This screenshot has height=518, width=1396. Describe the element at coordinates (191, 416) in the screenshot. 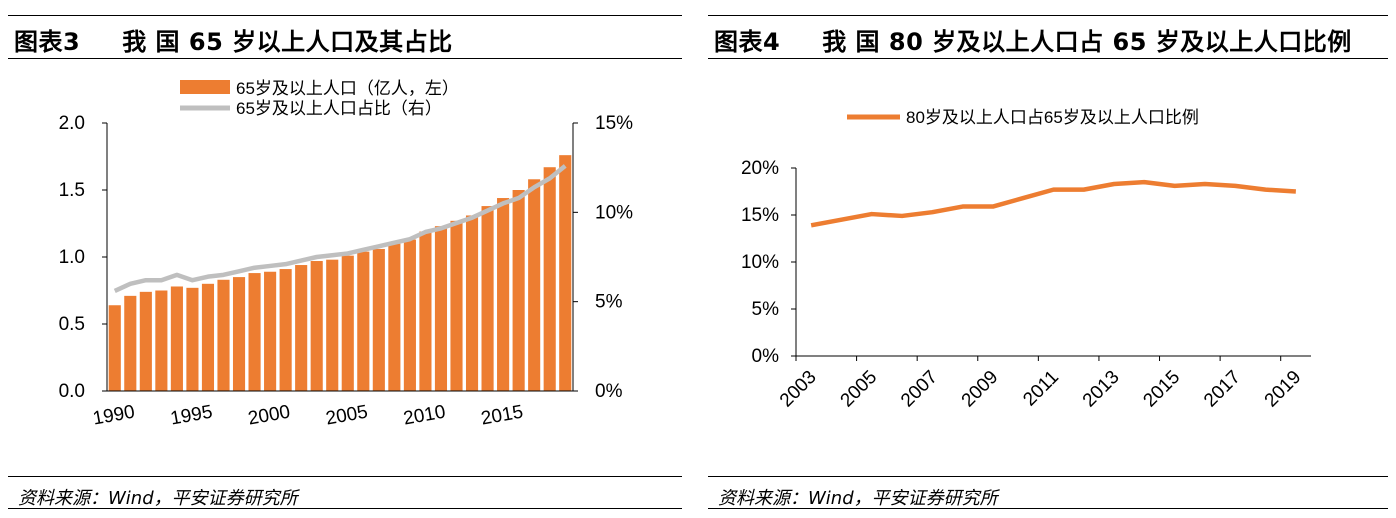

I see `x-axis-tick-label: 1995` at that location.